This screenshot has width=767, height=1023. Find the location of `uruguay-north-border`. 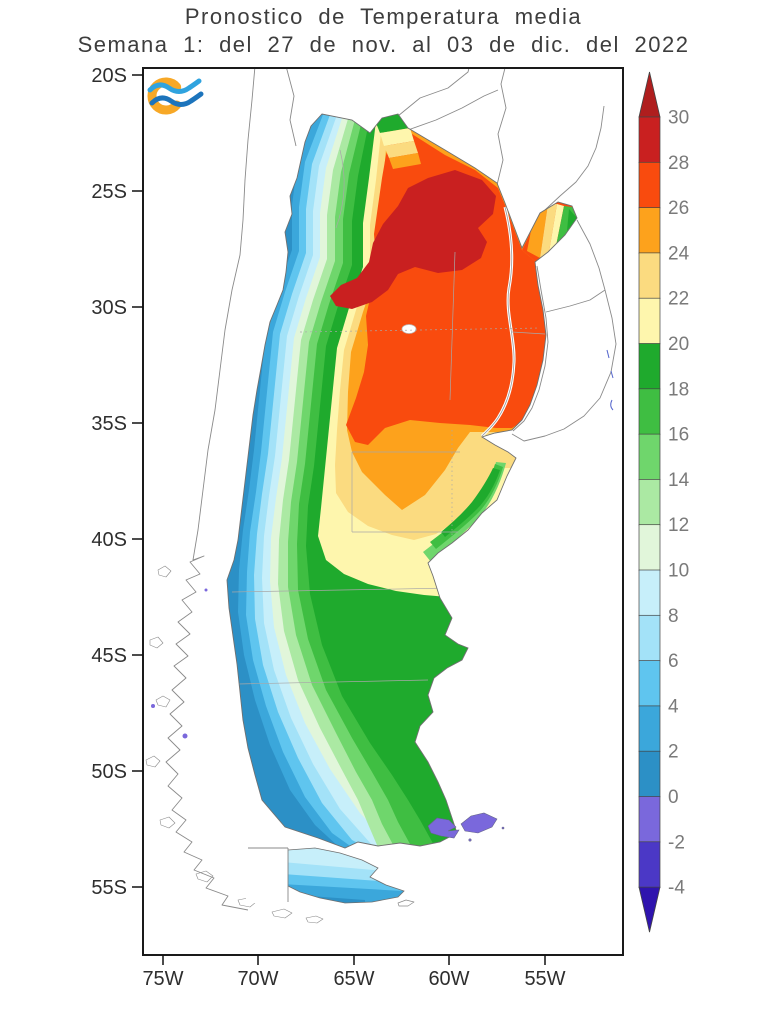

uruguay-north-border is located at coordinates (575, 301).